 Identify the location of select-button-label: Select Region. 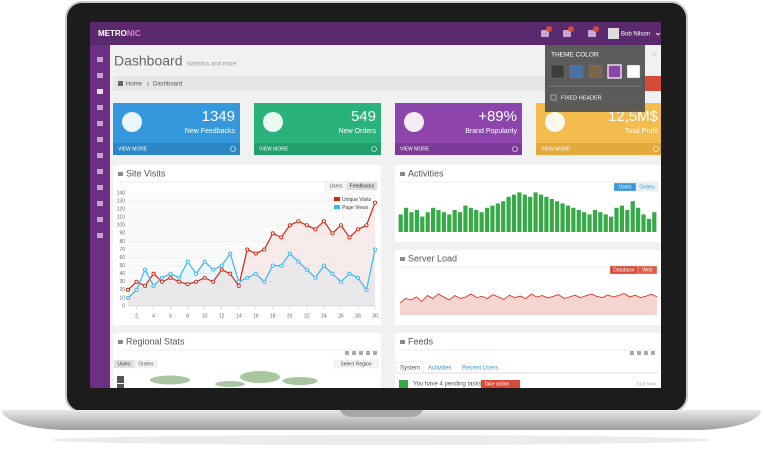
(355, 365).